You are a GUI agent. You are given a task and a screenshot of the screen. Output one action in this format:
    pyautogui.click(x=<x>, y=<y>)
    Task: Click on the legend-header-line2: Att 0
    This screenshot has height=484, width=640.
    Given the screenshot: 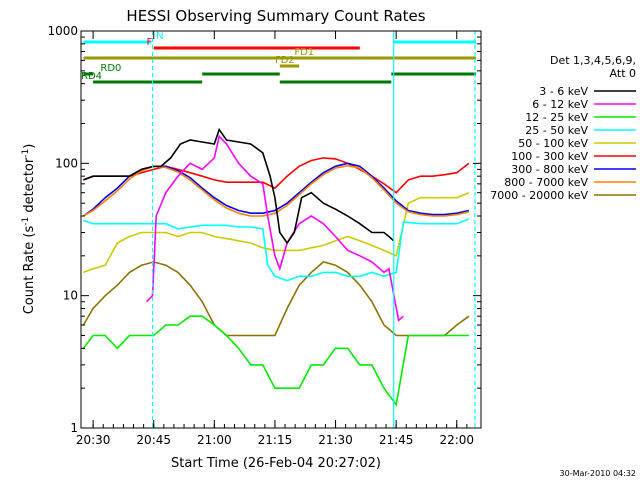 What is the action you would take?
    pyautogui.click(x=623, y=73)
    